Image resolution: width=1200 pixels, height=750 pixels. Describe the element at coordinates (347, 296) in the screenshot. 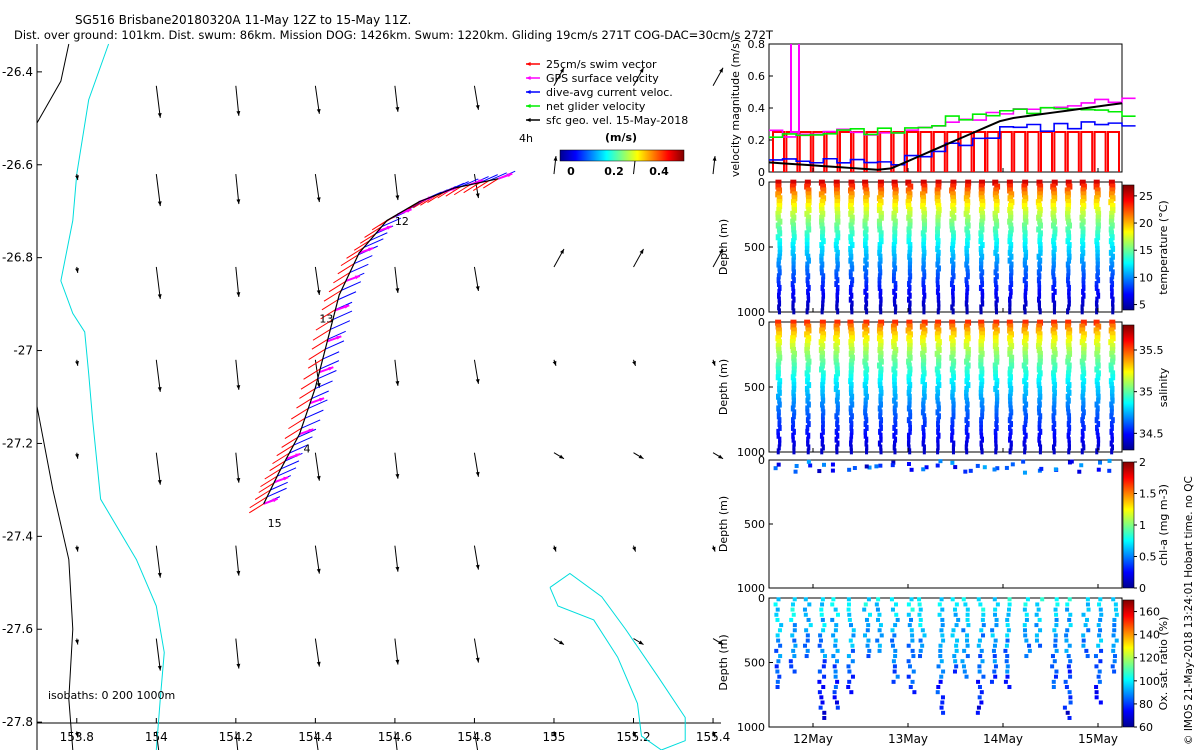

I see `dive-avg-current-vector` at that location.